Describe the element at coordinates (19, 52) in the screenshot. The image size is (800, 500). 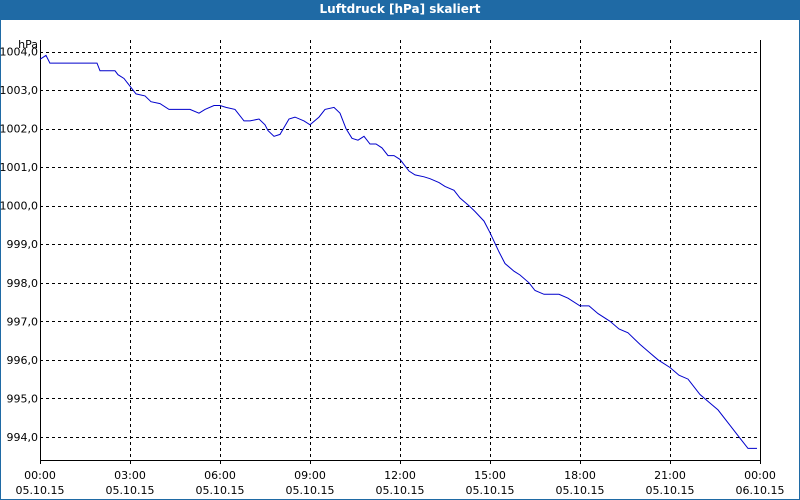
I see `y-tick-label: 1004,0` at that location.